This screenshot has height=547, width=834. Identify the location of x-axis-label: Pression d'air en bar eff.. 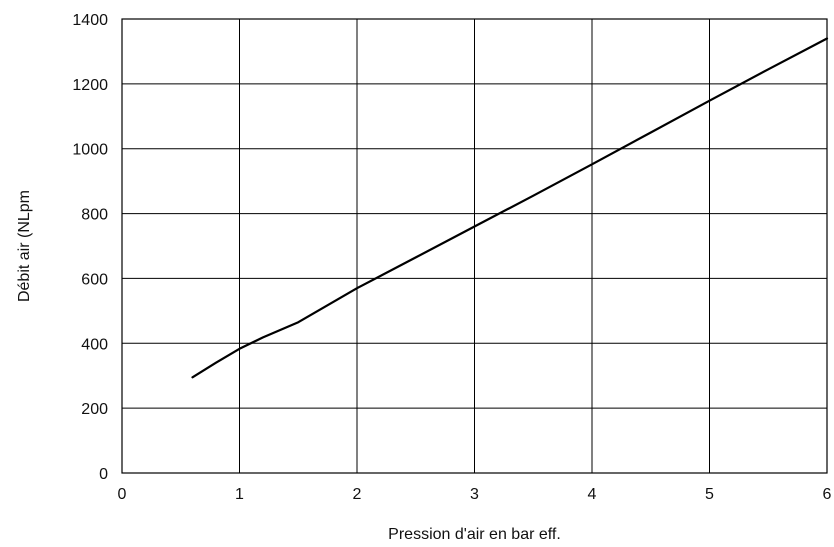
(474, 534).